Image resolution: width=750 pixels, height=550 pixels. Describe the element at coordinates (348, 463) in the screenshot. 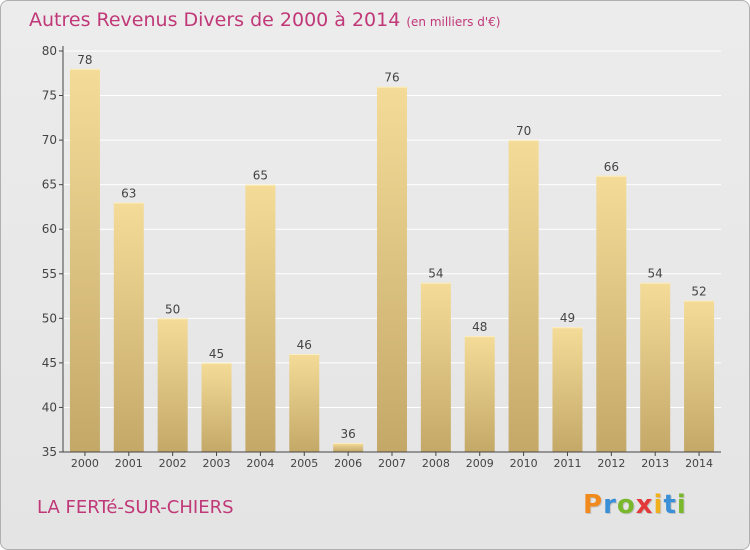

I see `x-tick-label: 2006` at that location.